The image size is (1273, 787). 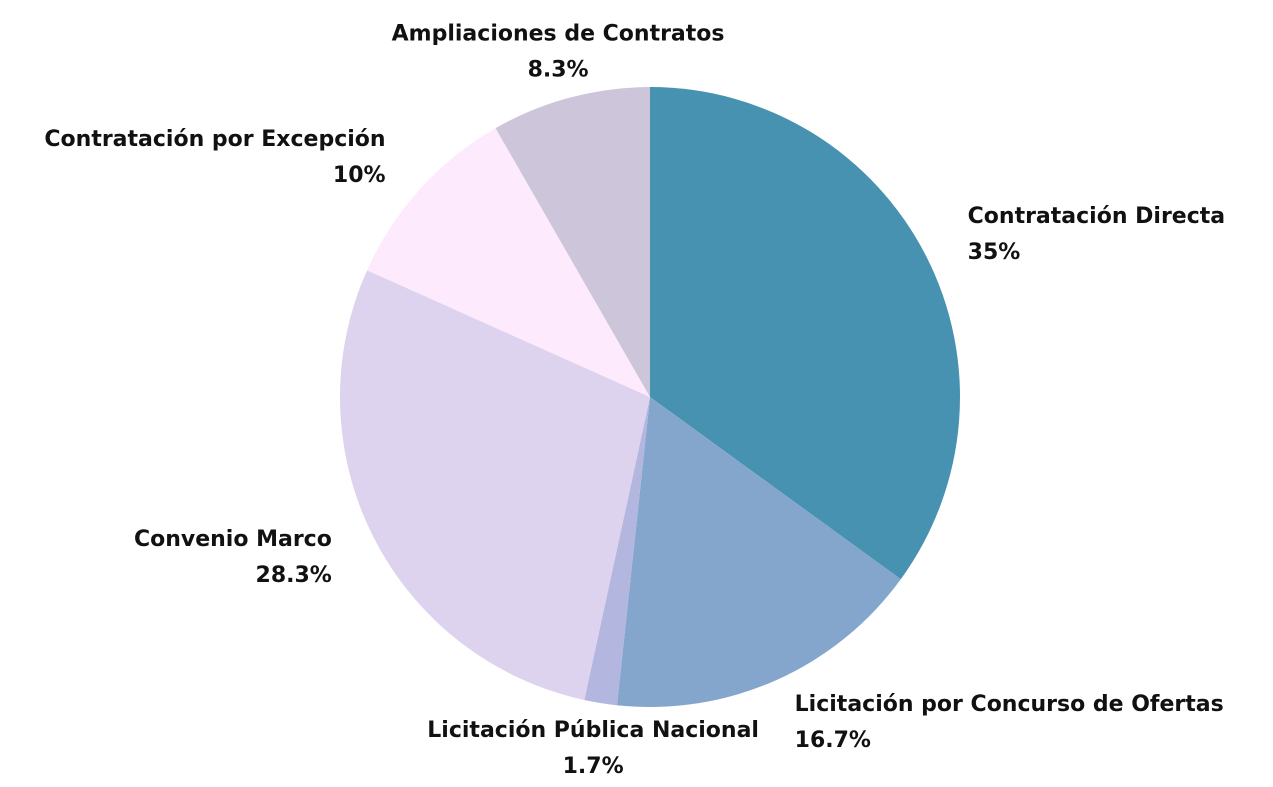 What do you see at coordinates (558, 70) in the screenshot?
I see `slice-value-label: 8.3%` at bounding box center [558, 70].